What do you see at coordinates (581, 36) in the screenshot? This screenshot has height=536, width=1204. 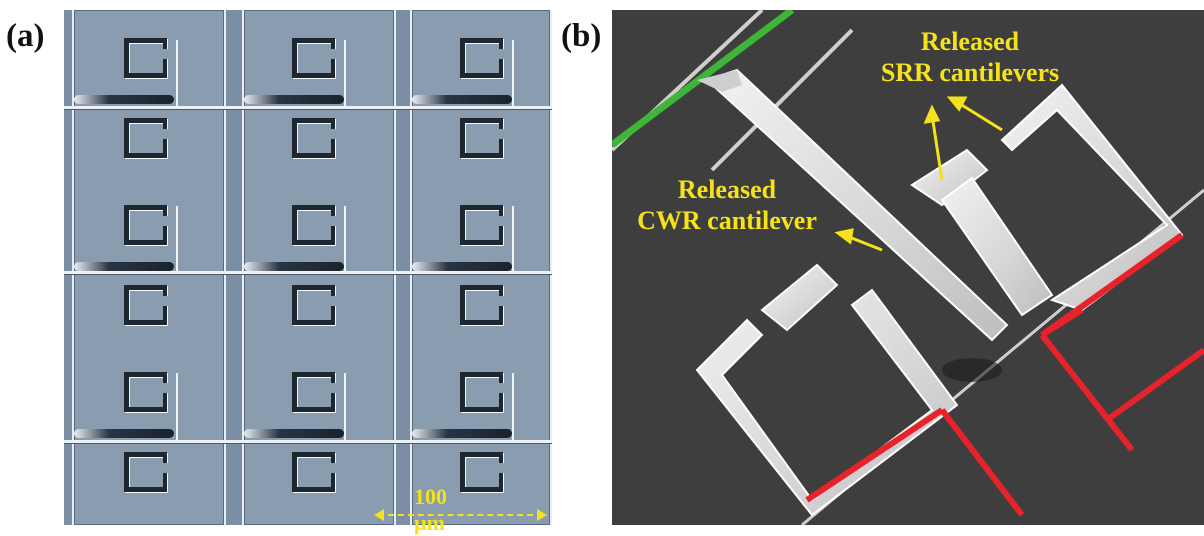 I see `panel-b-label: (b)` at bounding box center [581, 36].